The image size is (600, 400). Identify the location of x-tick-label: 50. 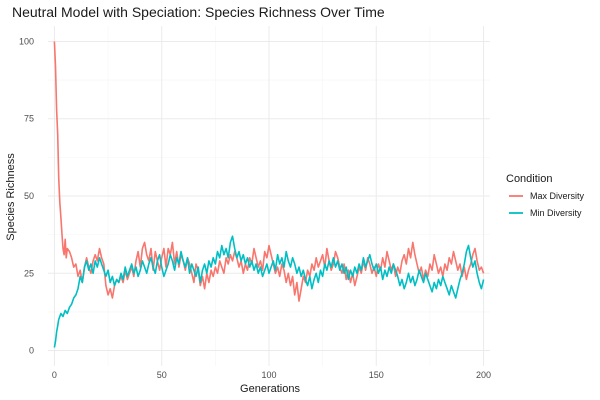
(162, 375).